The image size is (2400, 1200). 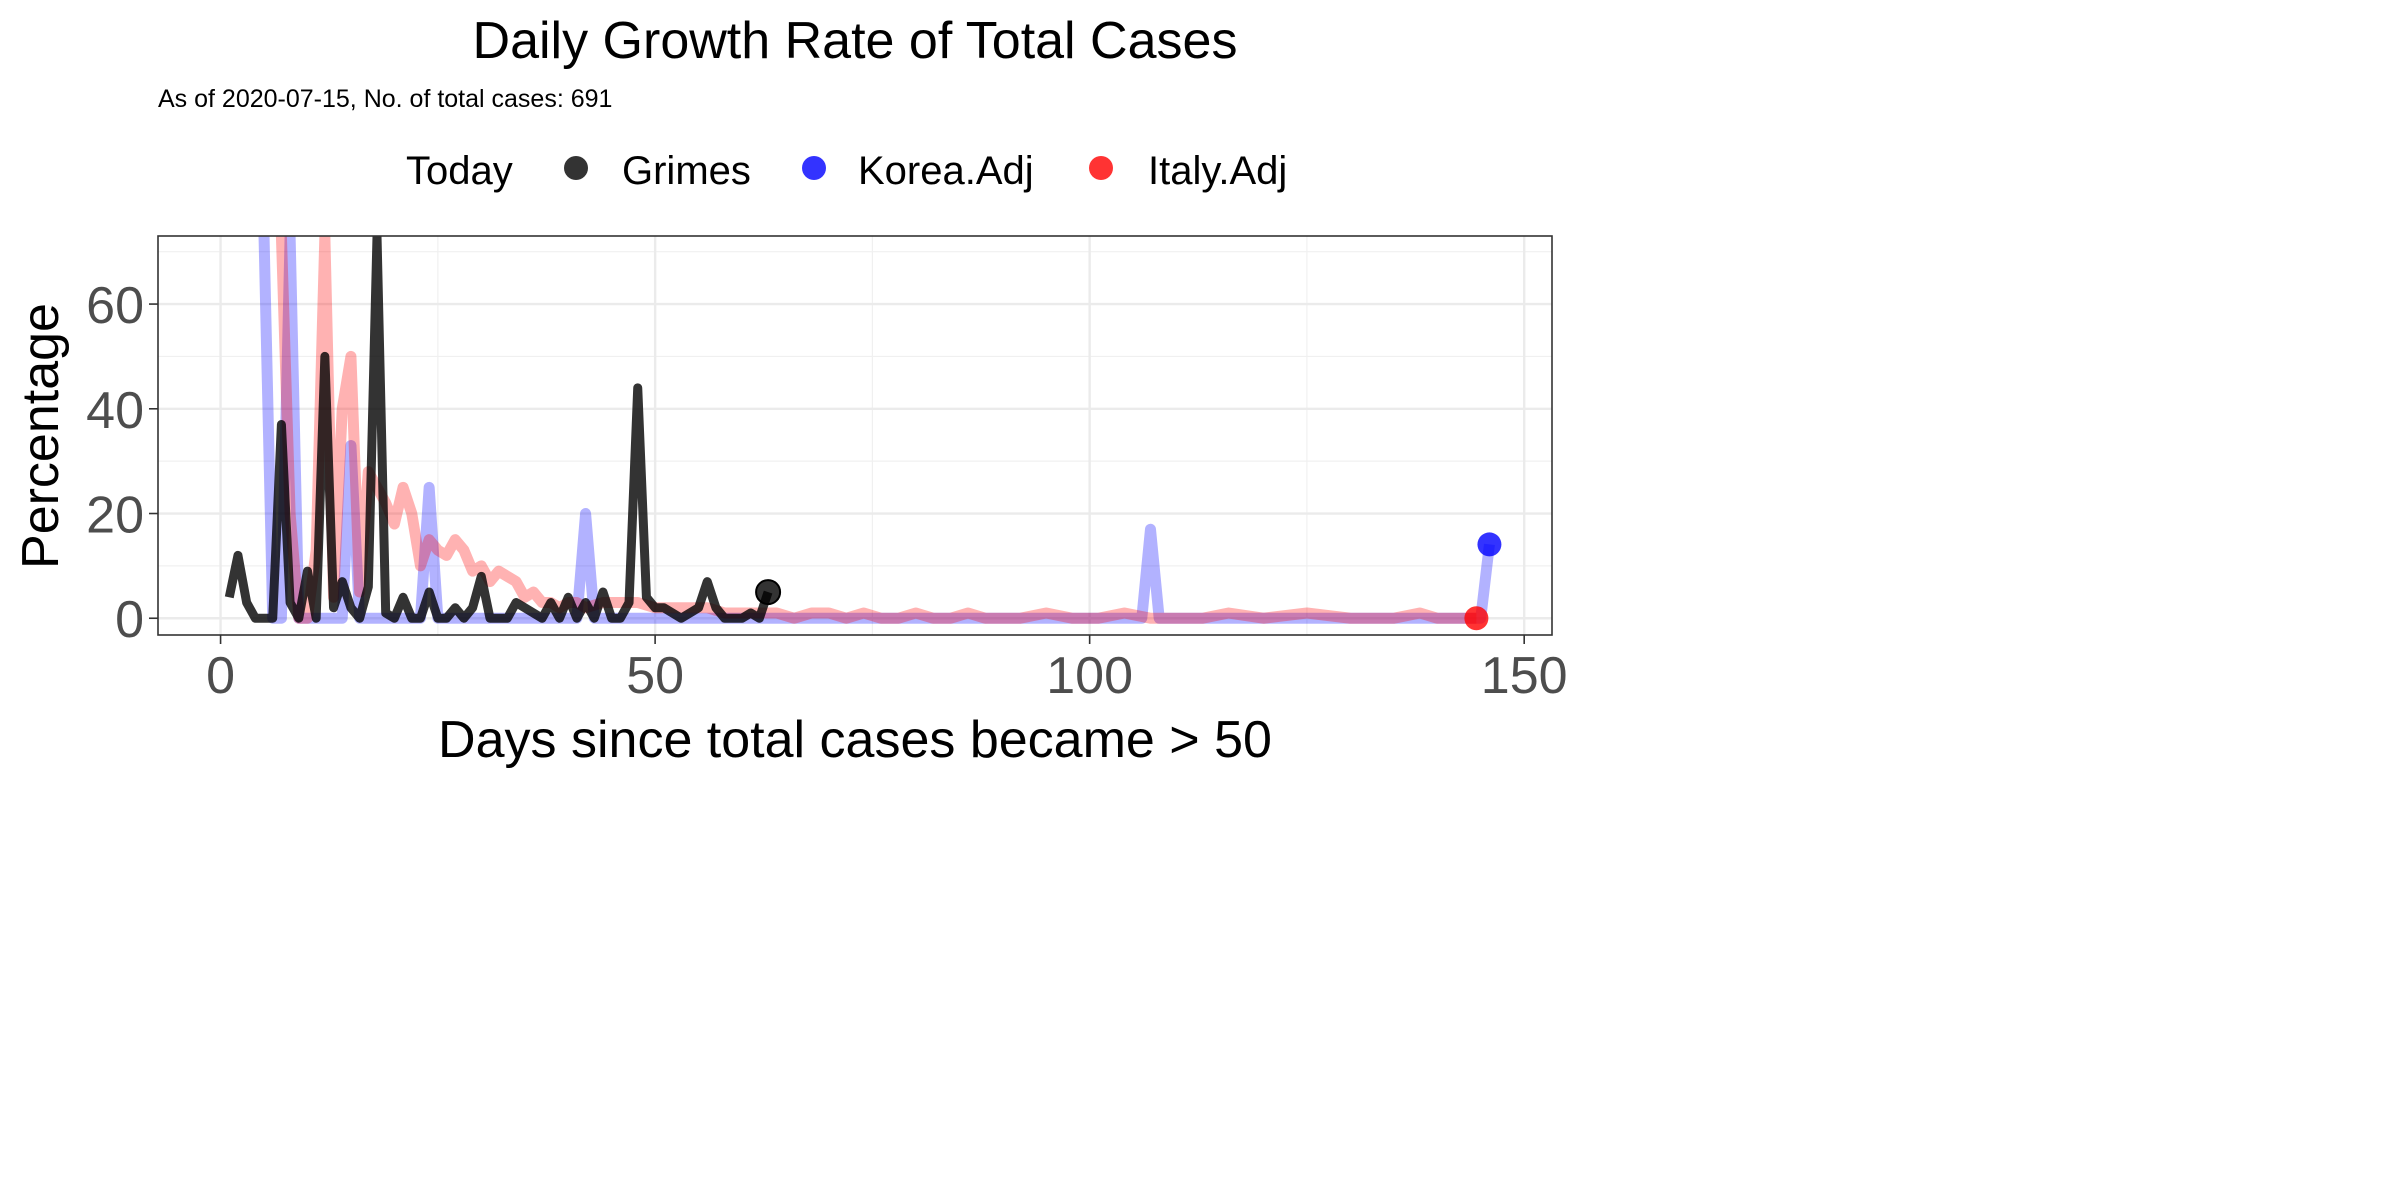 I want to click on chart-title: Daily Growth Rate of Total Cases, so click(x=855, y=41).